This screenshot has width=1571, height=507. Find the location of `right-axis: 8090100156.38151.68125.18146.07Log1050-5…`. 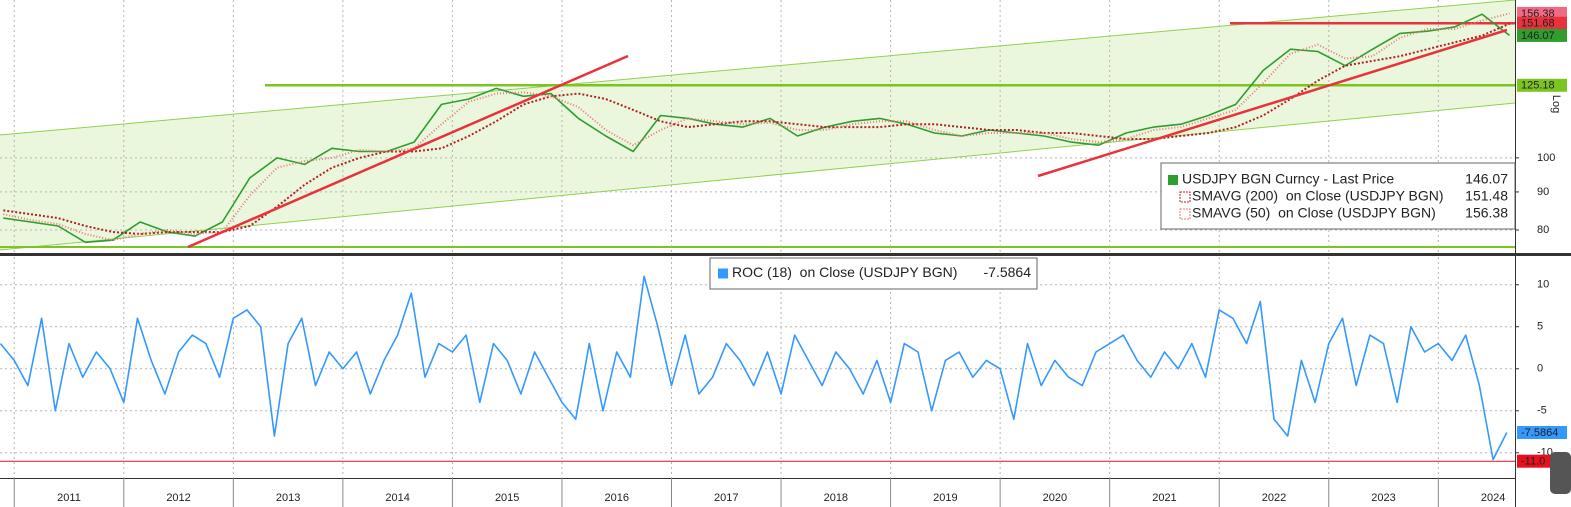

right-axis: 8090100156.38151.68125.18146.07Log1050-5… is located at coordinates (1541, 237).